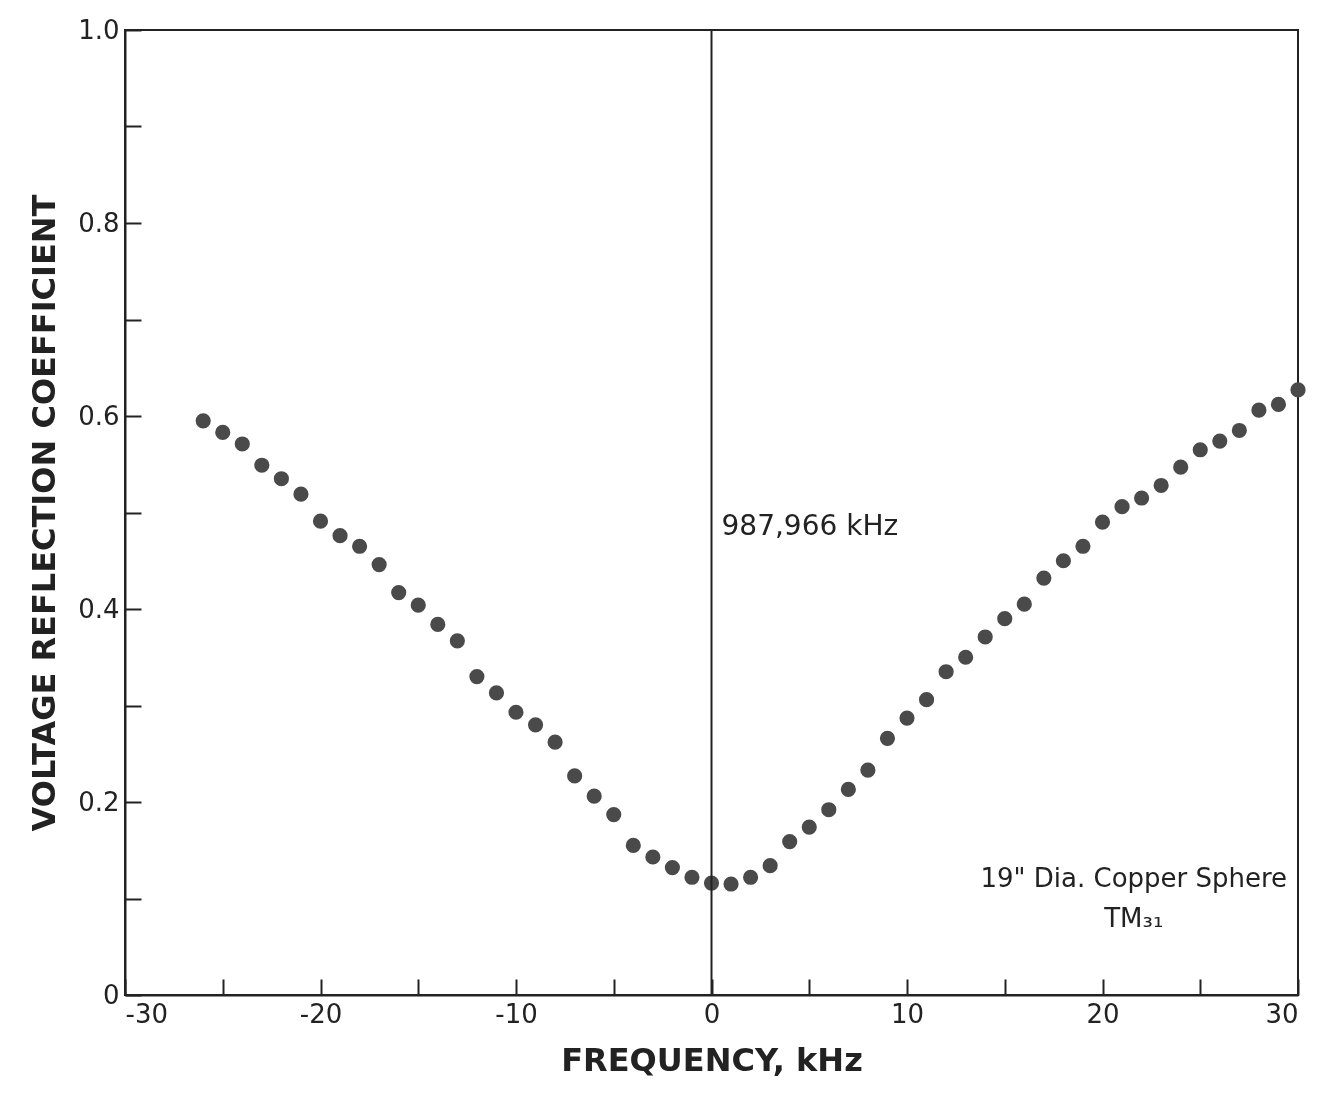  What do you see at coordinates (810, 526) in the screenshot?
I see `ref-line-label: 987,966 kHz` at bounding box center [810, 526].